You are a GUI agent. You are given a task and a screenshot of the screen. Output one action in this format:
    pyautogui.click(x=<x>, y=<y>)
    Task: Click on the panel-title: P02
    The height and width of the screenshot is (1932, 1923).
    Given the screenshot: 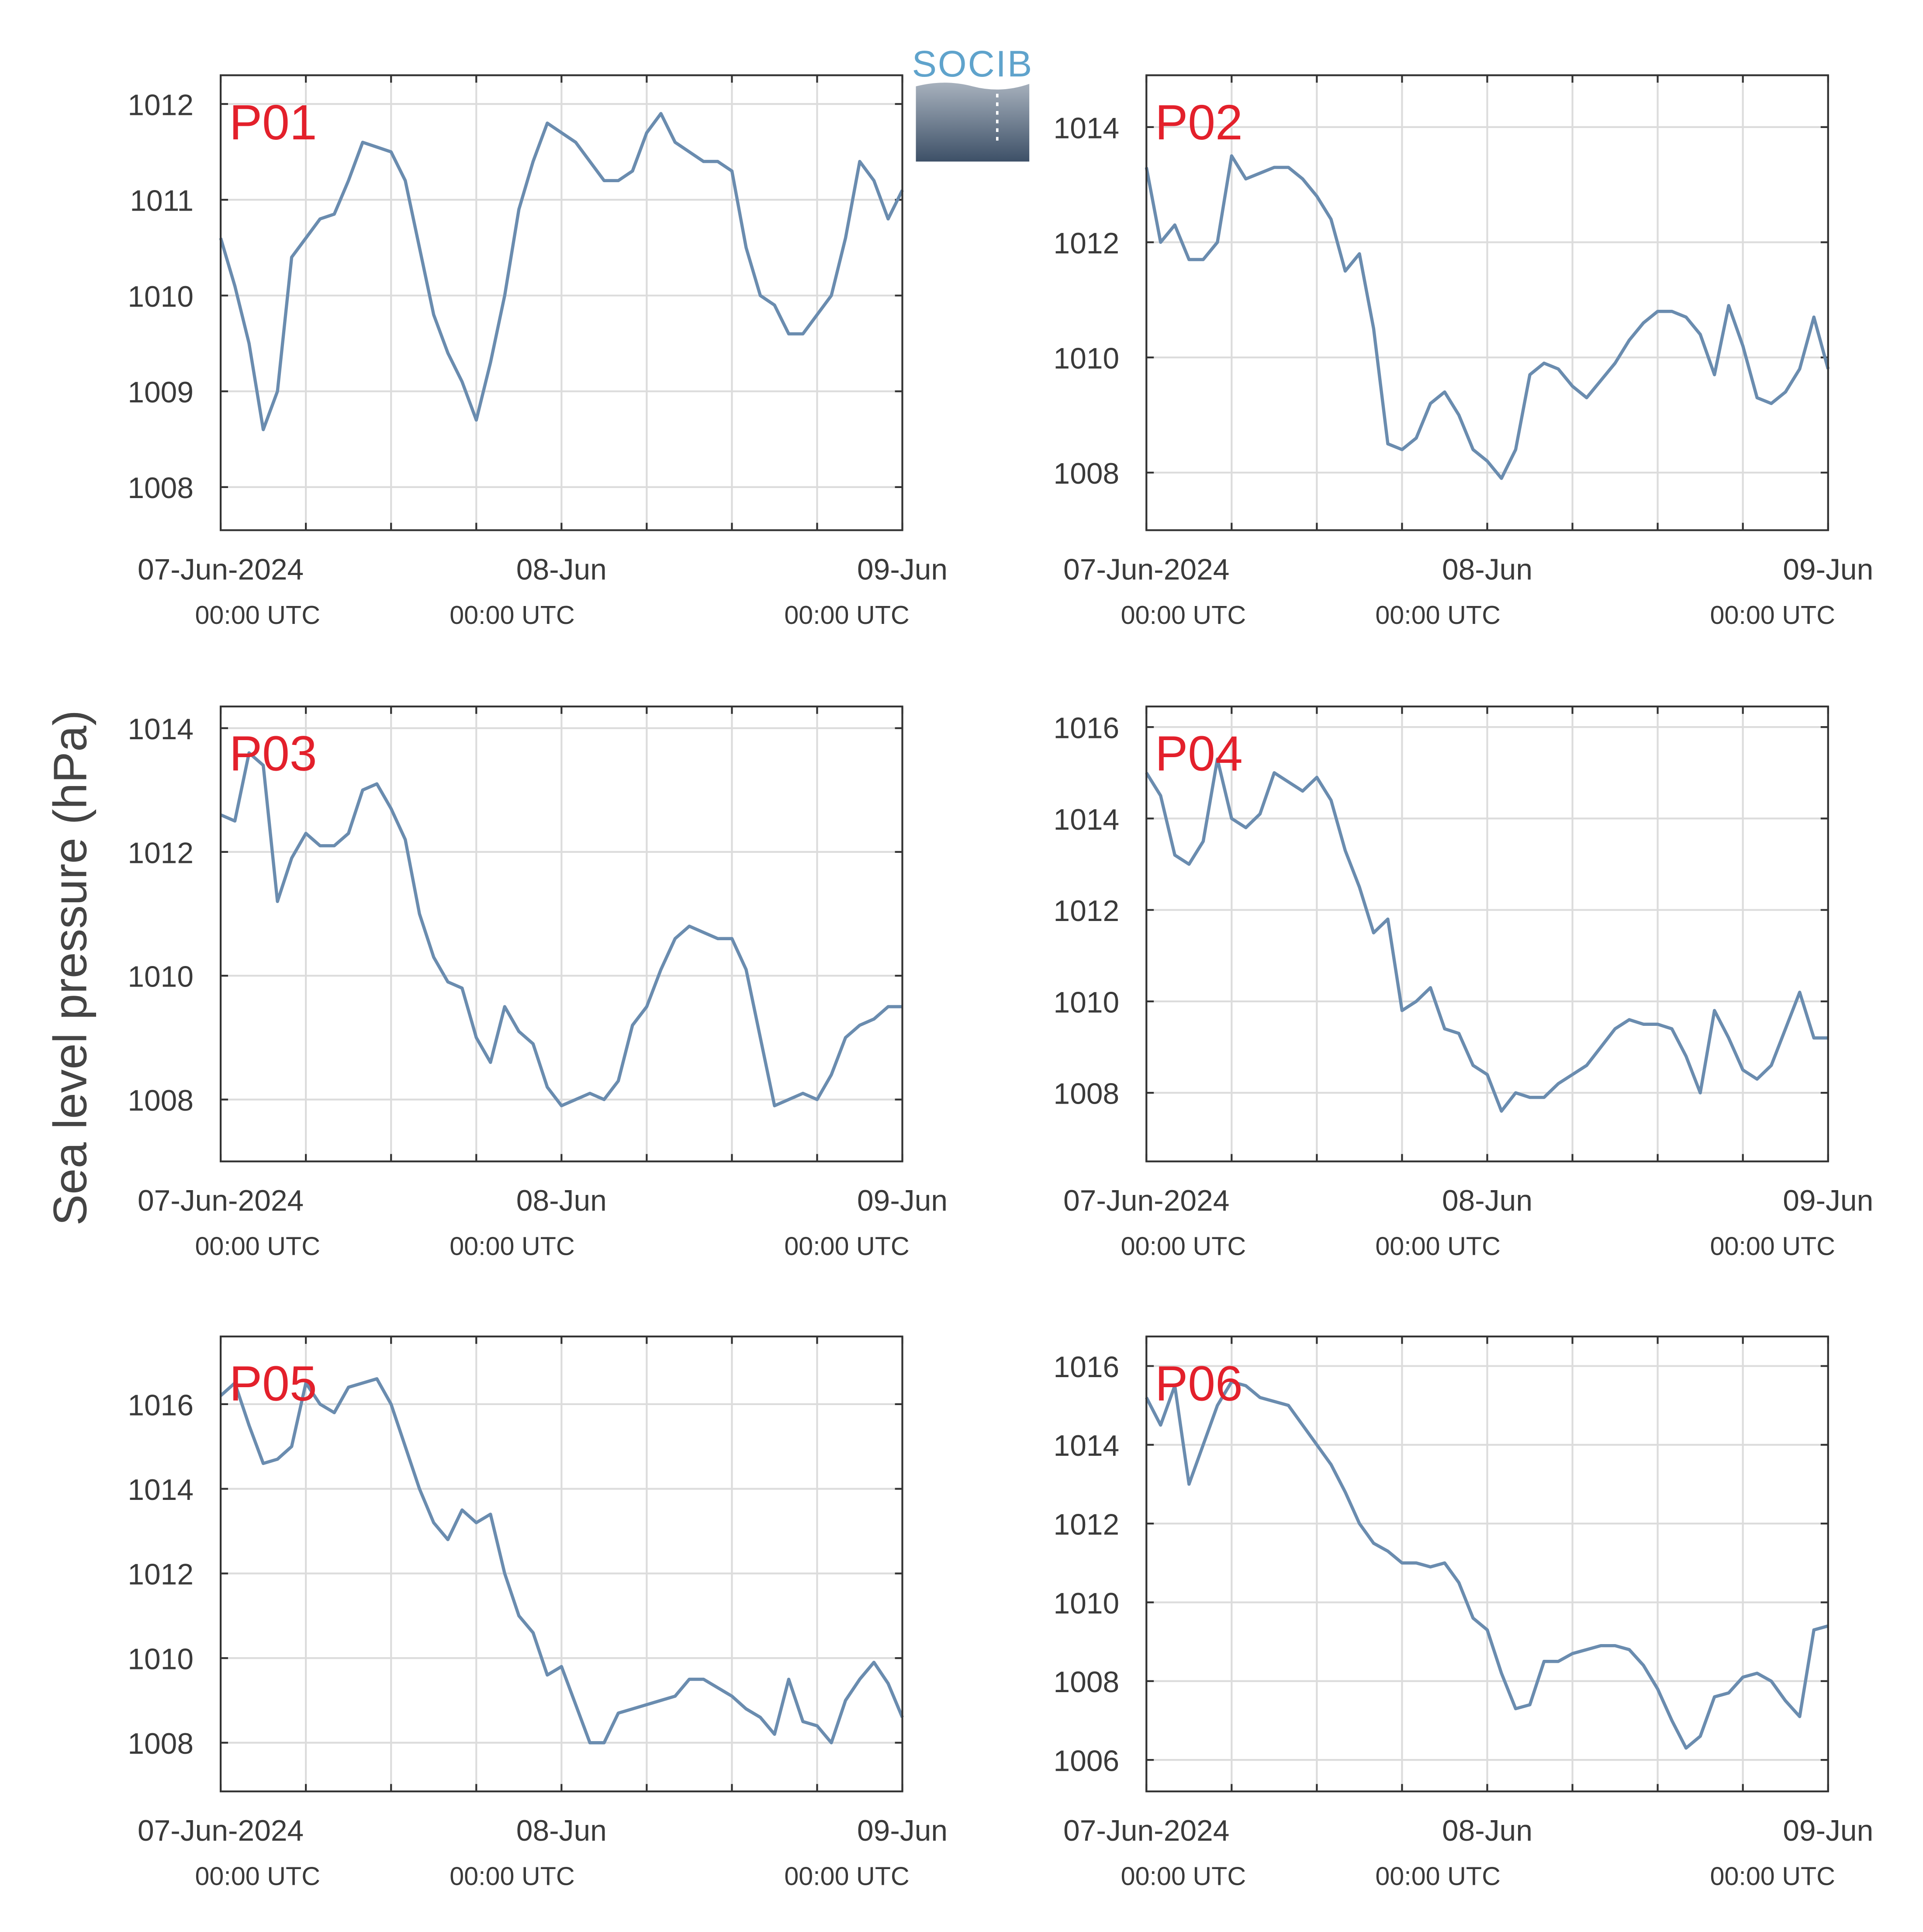 What is the action you would take?
    pyautogui.click(x=1199, y=122)
    